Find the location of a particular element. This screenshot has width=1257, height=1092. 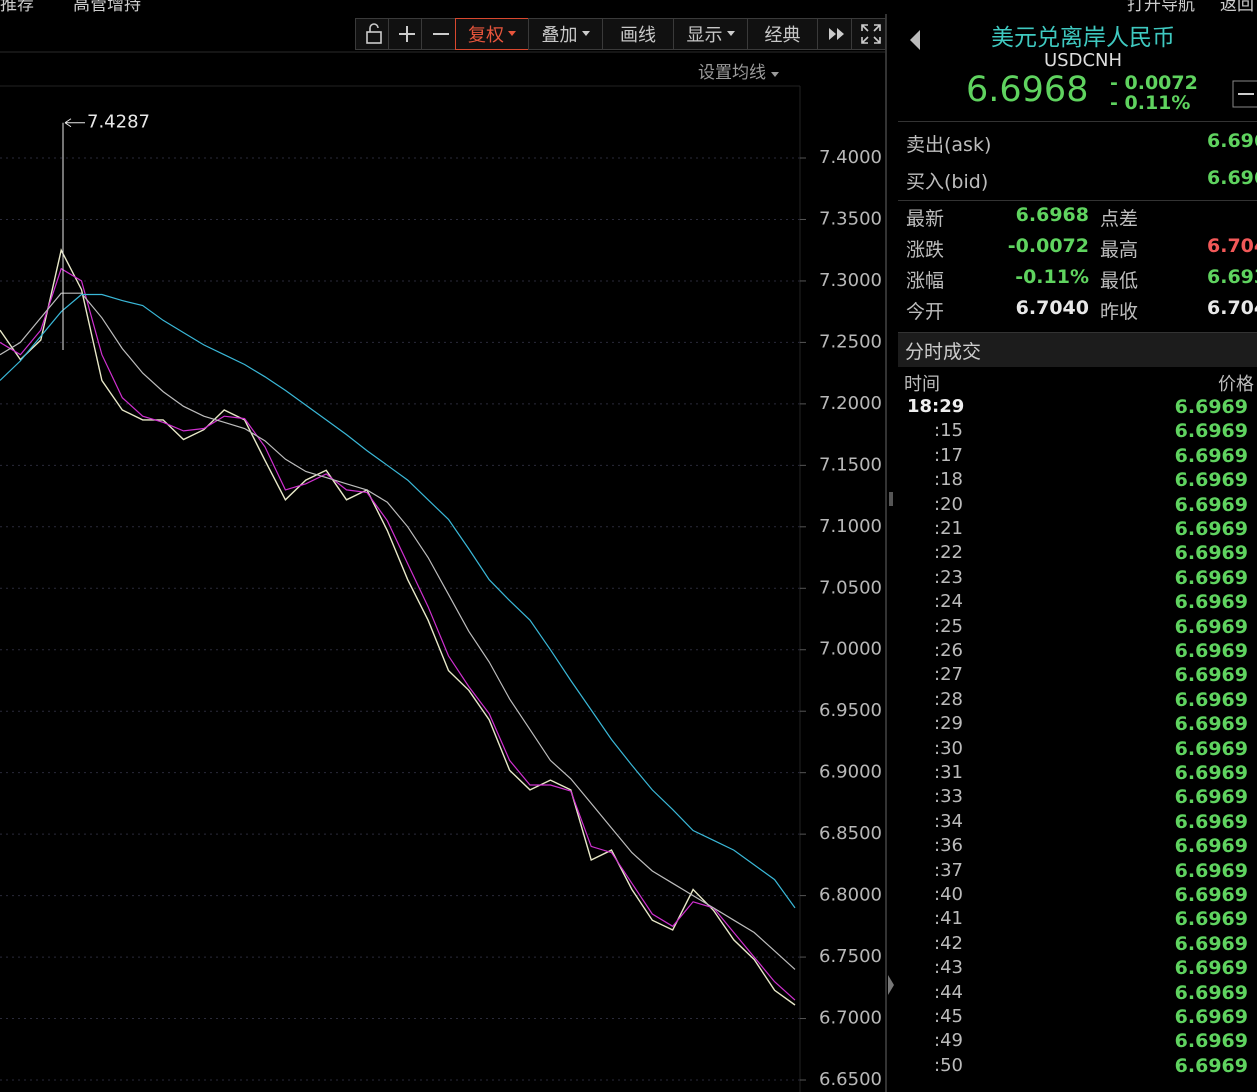

classic-button: 经典 is located at coordinates (782, 34).